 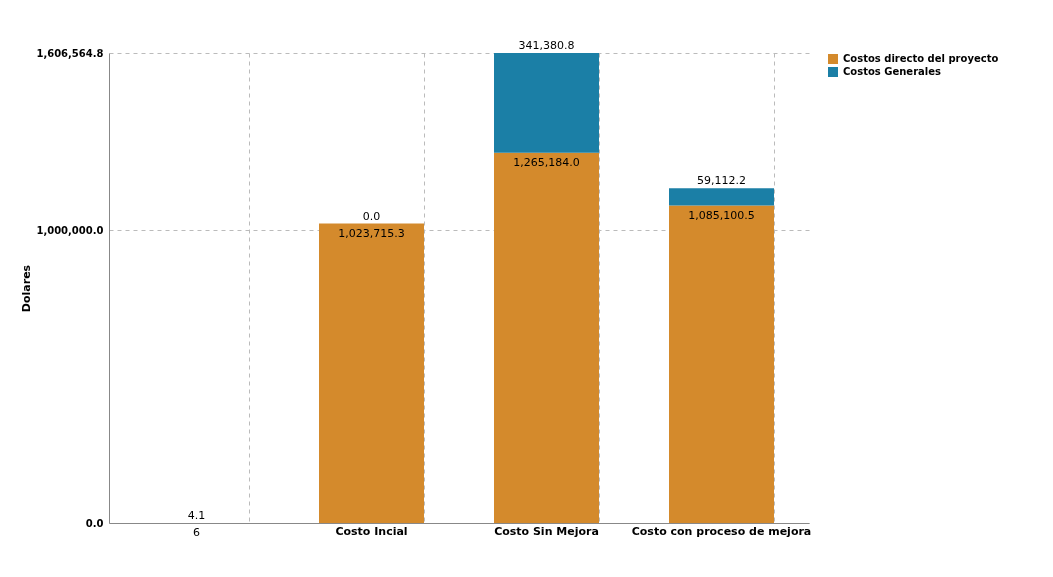 What do you see at coordinates (546, 162) in the screenshot?
I see `data-label: 1,265,184.0` at bounding box center [546, 162].